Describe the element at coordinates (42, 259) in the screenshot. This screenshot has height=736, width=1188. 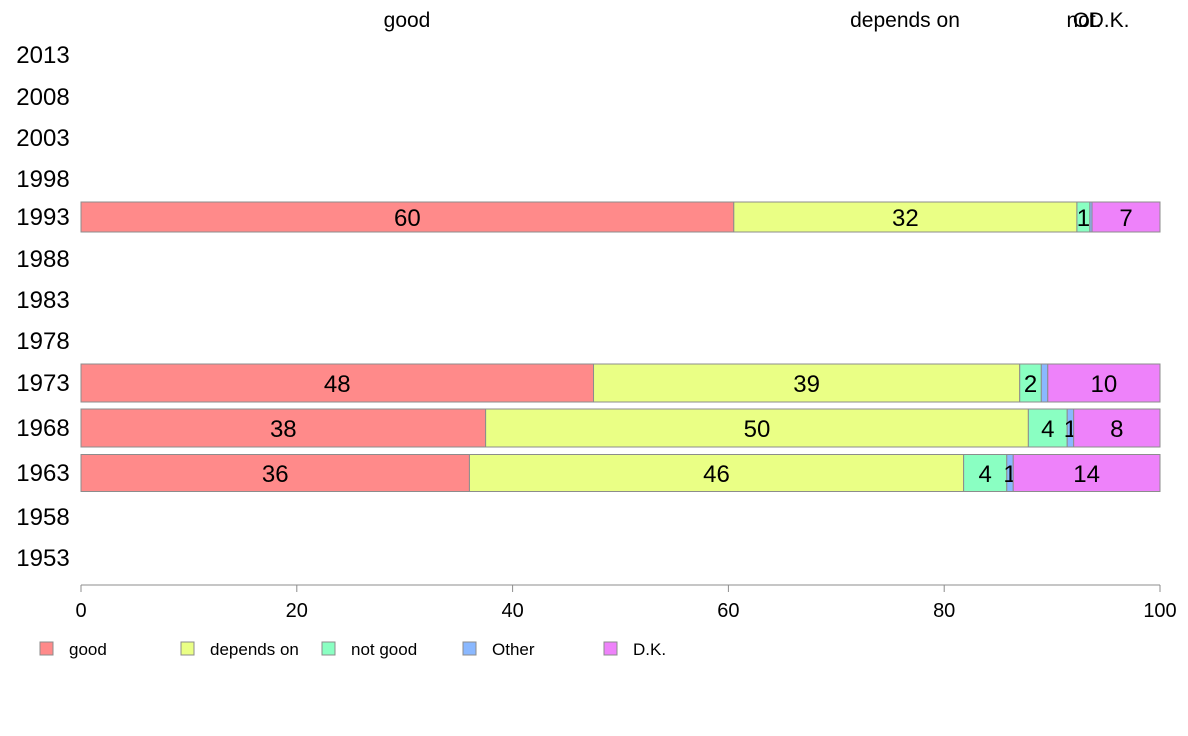
I see `year-label-1988: 1988` at that location.